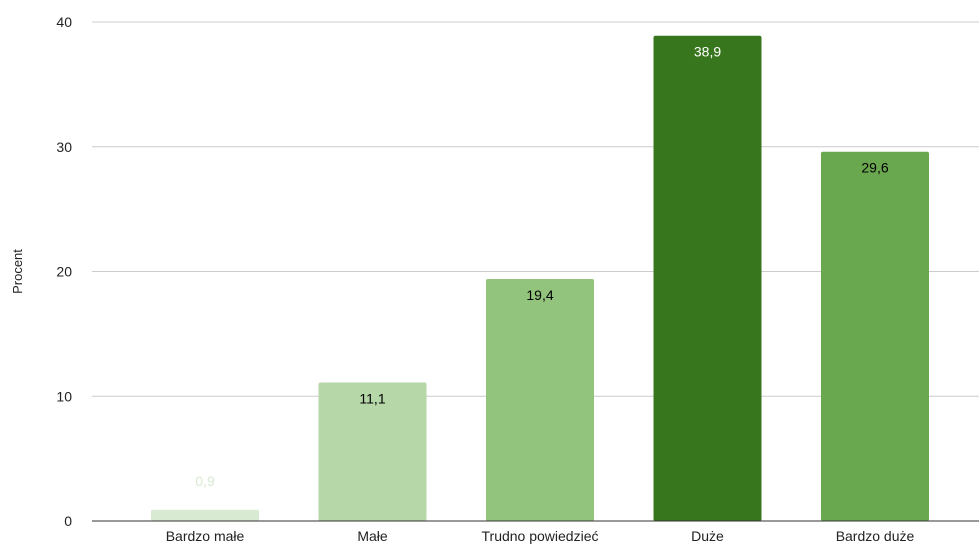 The width and height of the screenshot is (979, 552). I want to click on y-axis-ticks: 0 10 20 30 40, so click(64, 271).